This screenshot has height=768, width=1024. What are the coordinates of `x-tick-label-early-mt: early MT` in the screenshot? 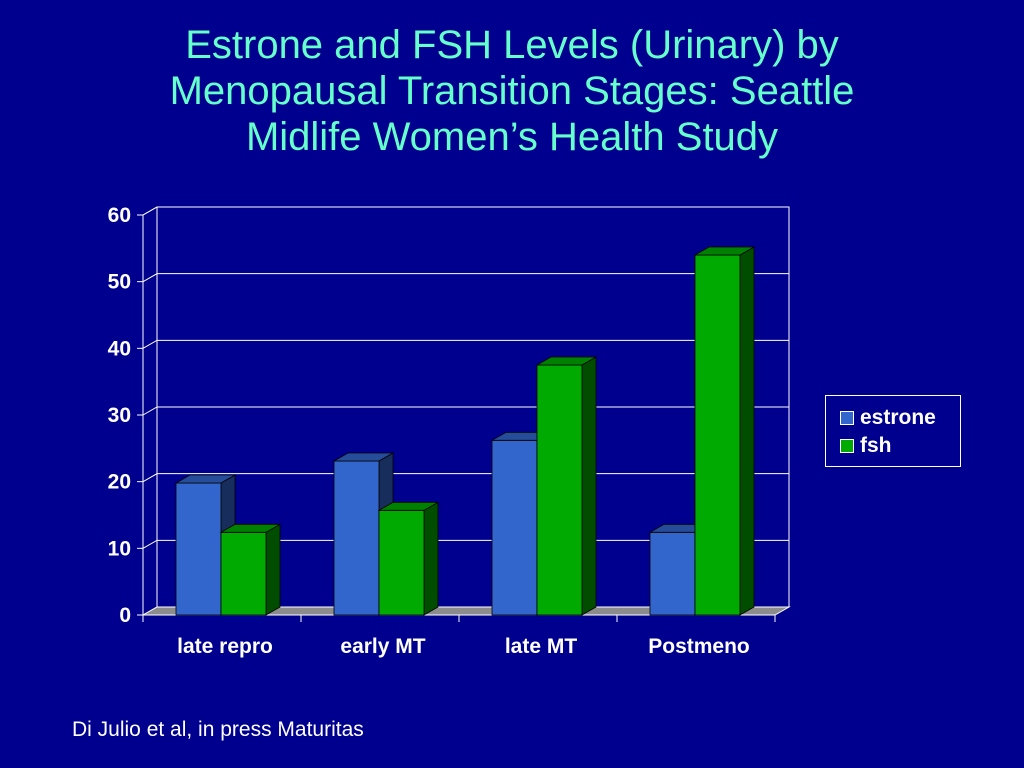 It's located at (382, 646).